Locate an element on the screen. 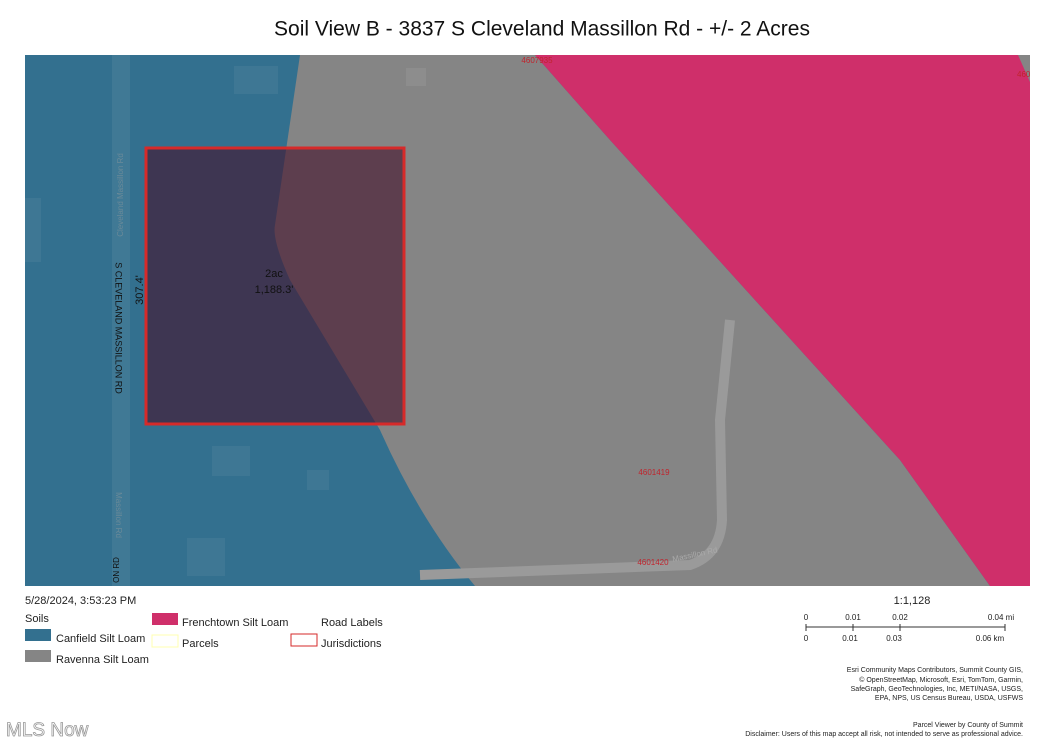 This screenshot has width=1054, height=750. watermark: MLS Now is located at coordinates (47, 730).